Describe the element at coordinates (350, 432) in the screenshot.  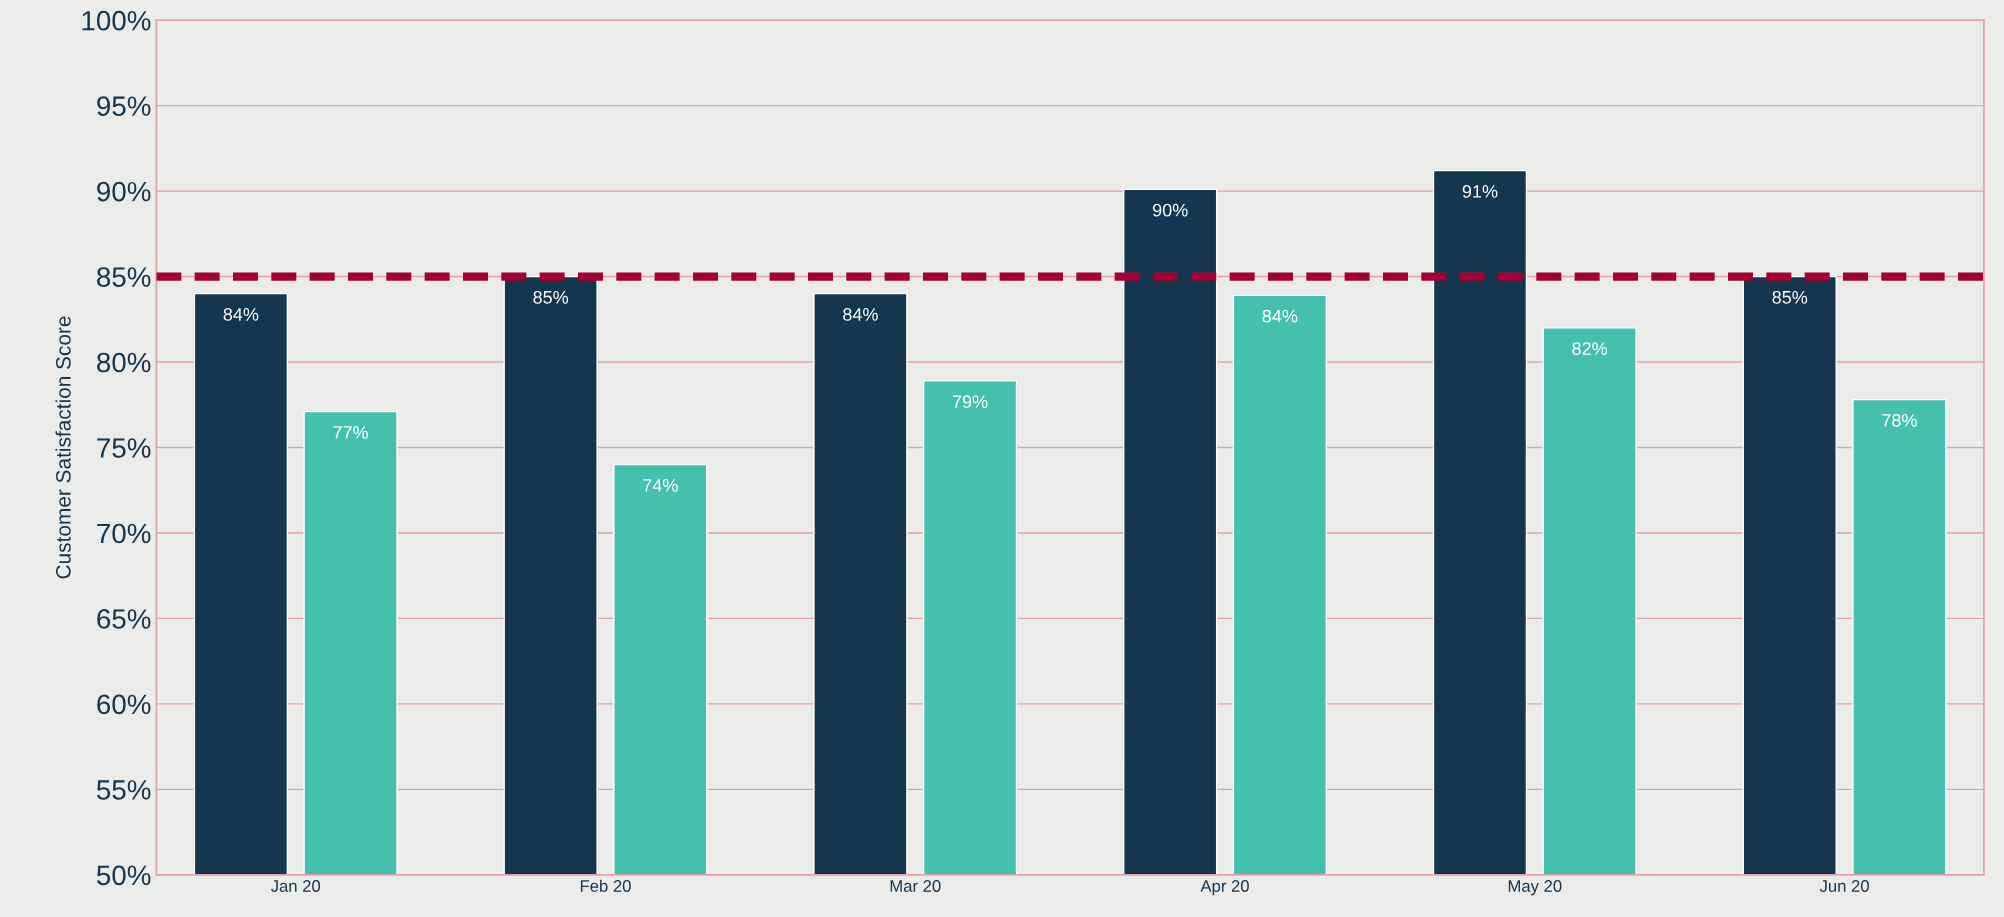
I see `data-label: 77%` at that location.